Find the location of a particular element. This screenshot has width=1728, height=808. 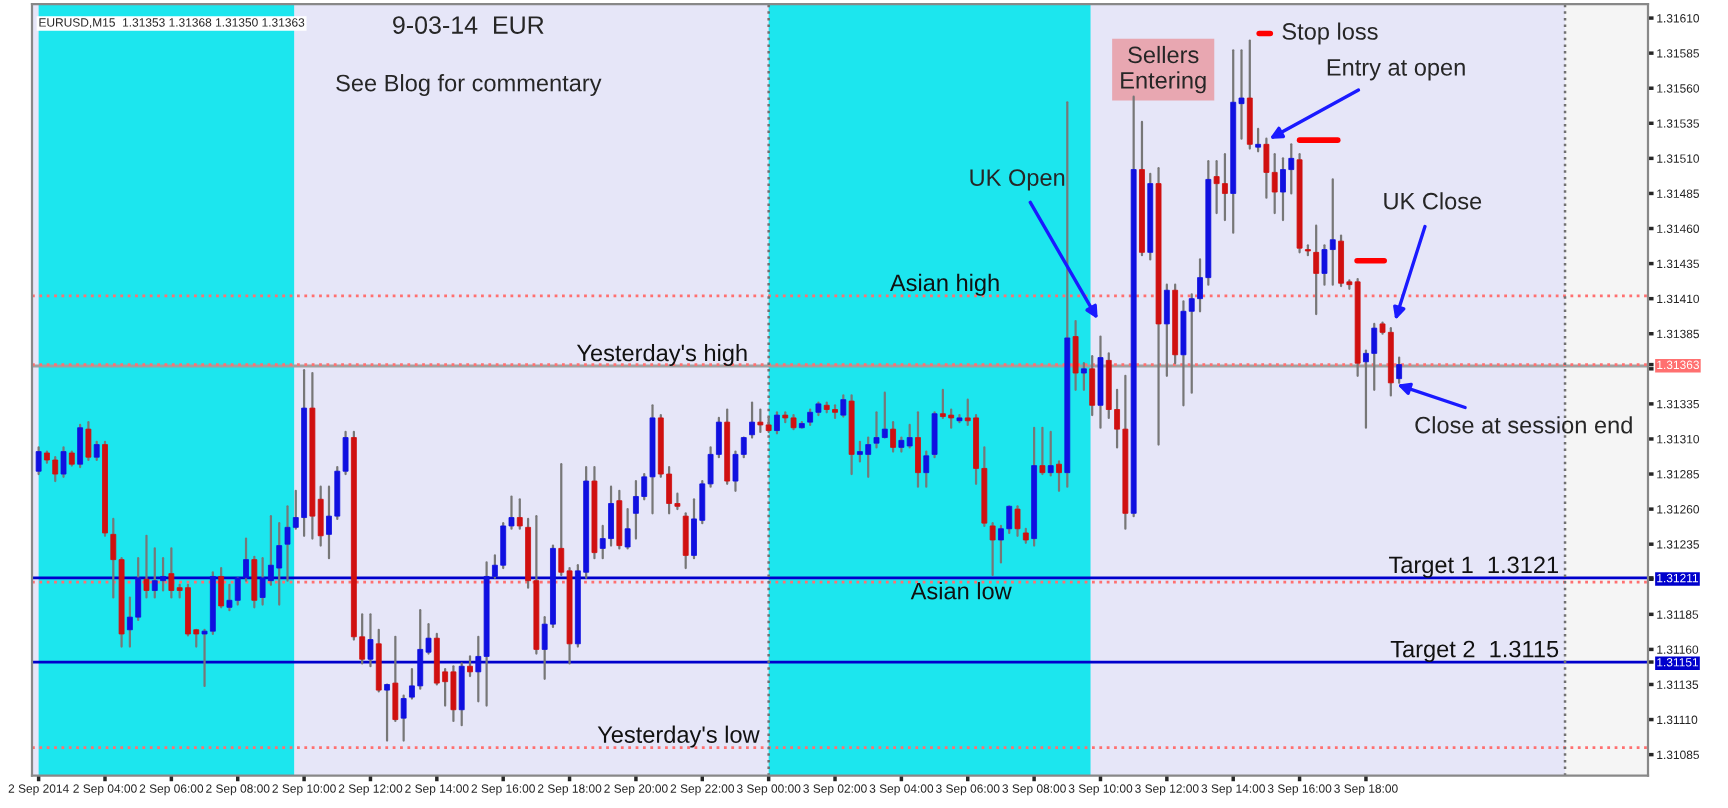

ref-line-label: Yesterday's high is located at coordinates (661, 355).